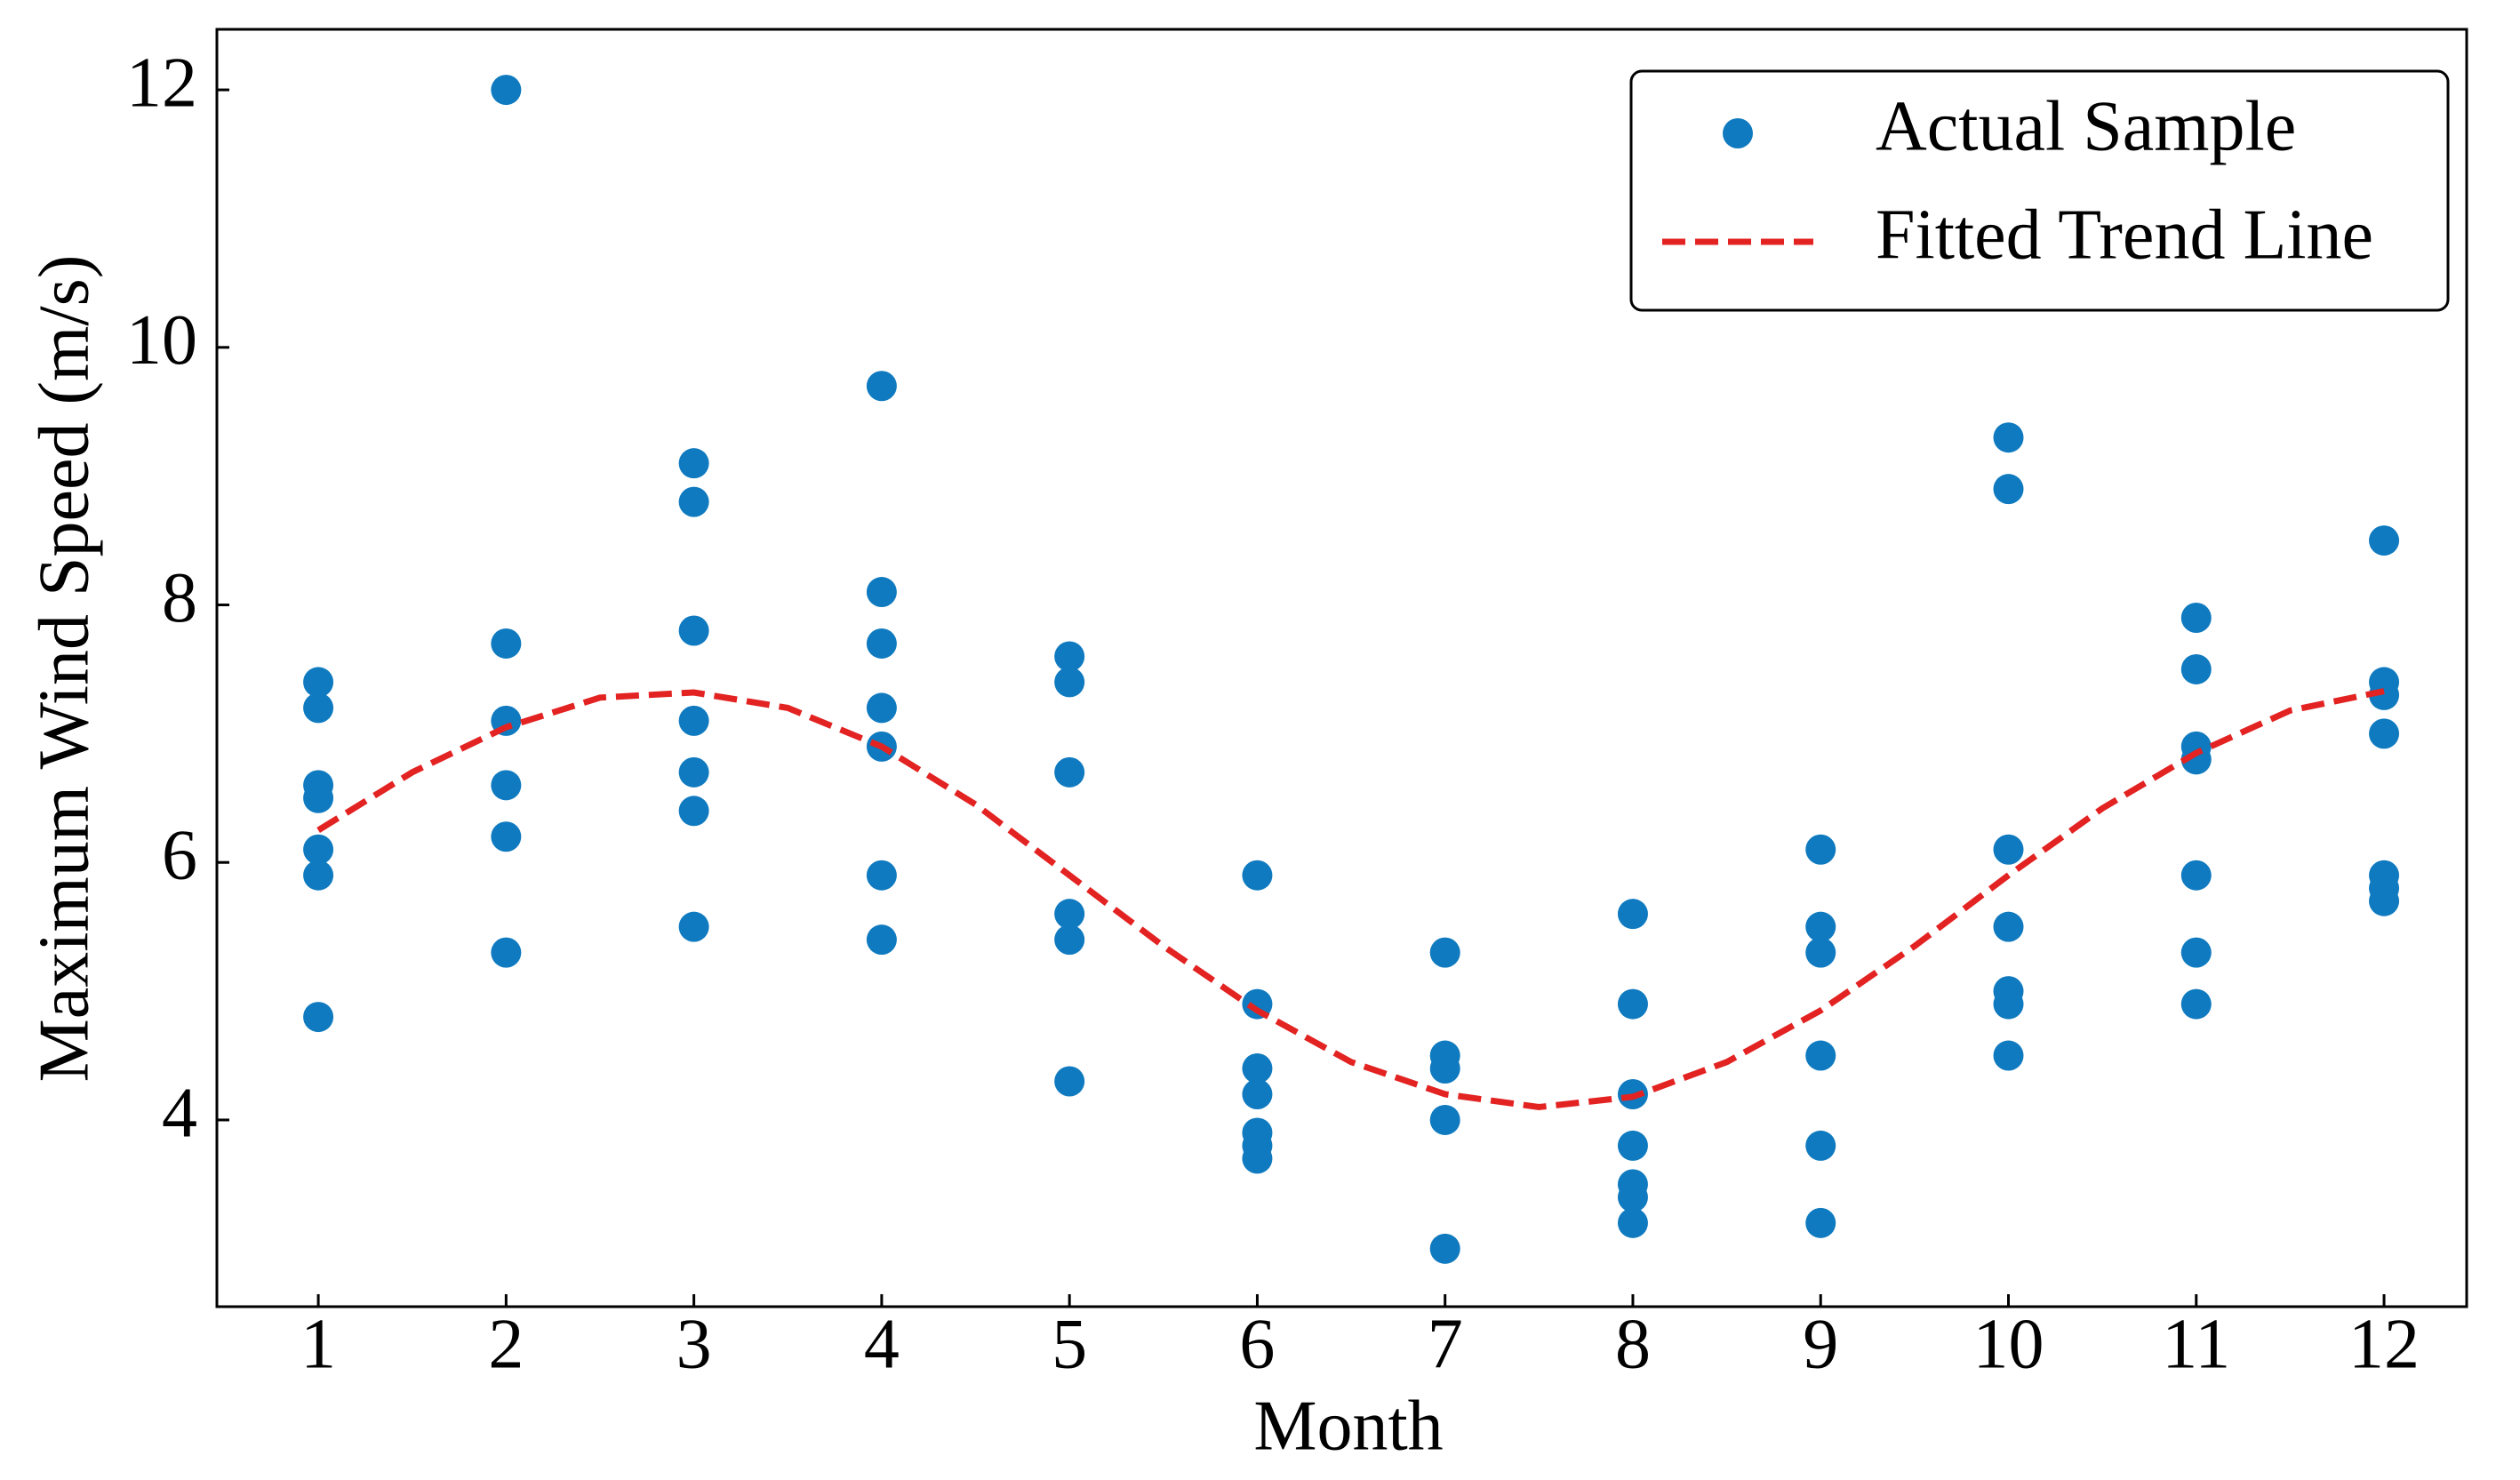 This screenshot has height=1480, width=2520. What do you see at coordinates (2124, 235) in the screenshot?
I see `legend-label: Fitted Trend Line` at bounding box center [2124, 235].